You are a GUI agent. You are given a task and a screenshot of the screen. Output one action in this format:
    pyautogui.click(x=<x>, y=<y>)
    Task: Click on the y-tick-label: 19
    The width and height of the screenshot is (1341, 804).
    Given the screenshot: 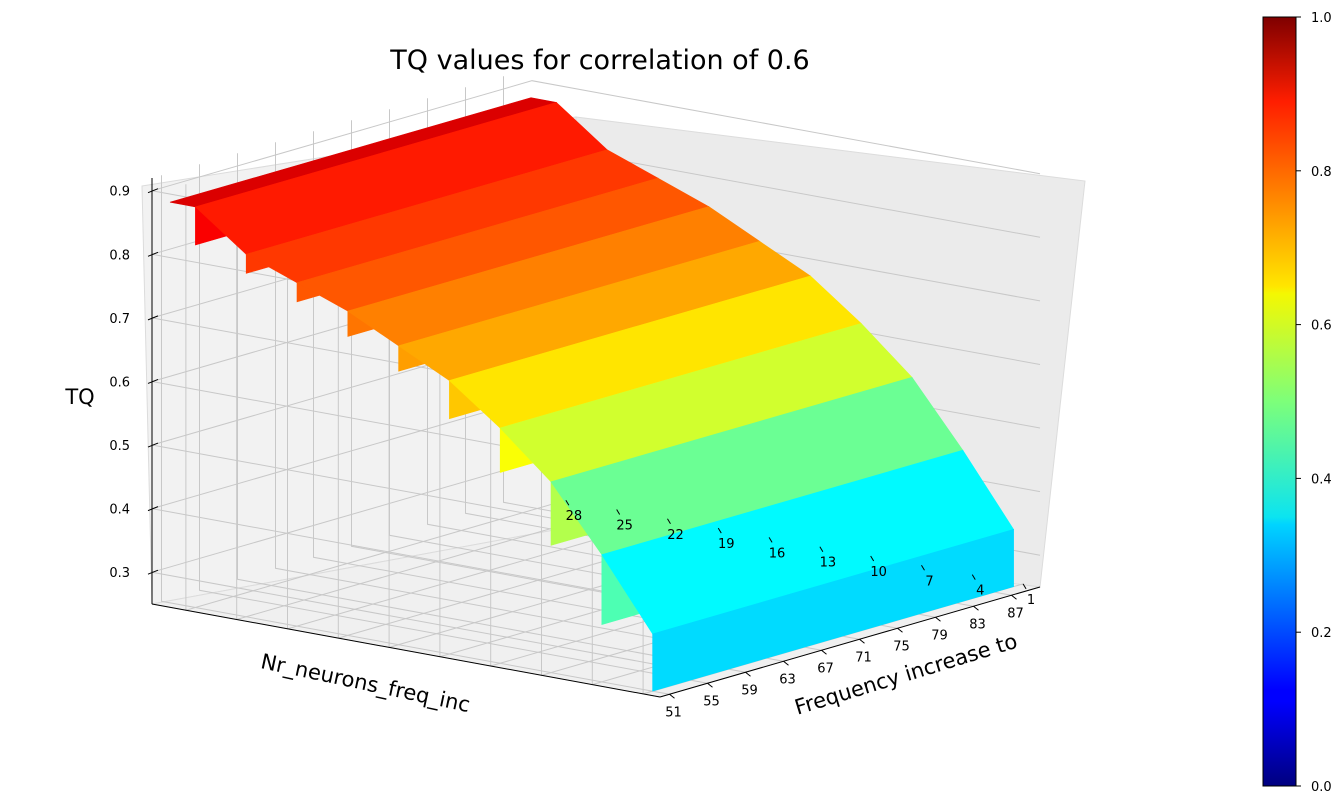 What is the action you would take?
    pyautogui.click(x=726, y=544)
    